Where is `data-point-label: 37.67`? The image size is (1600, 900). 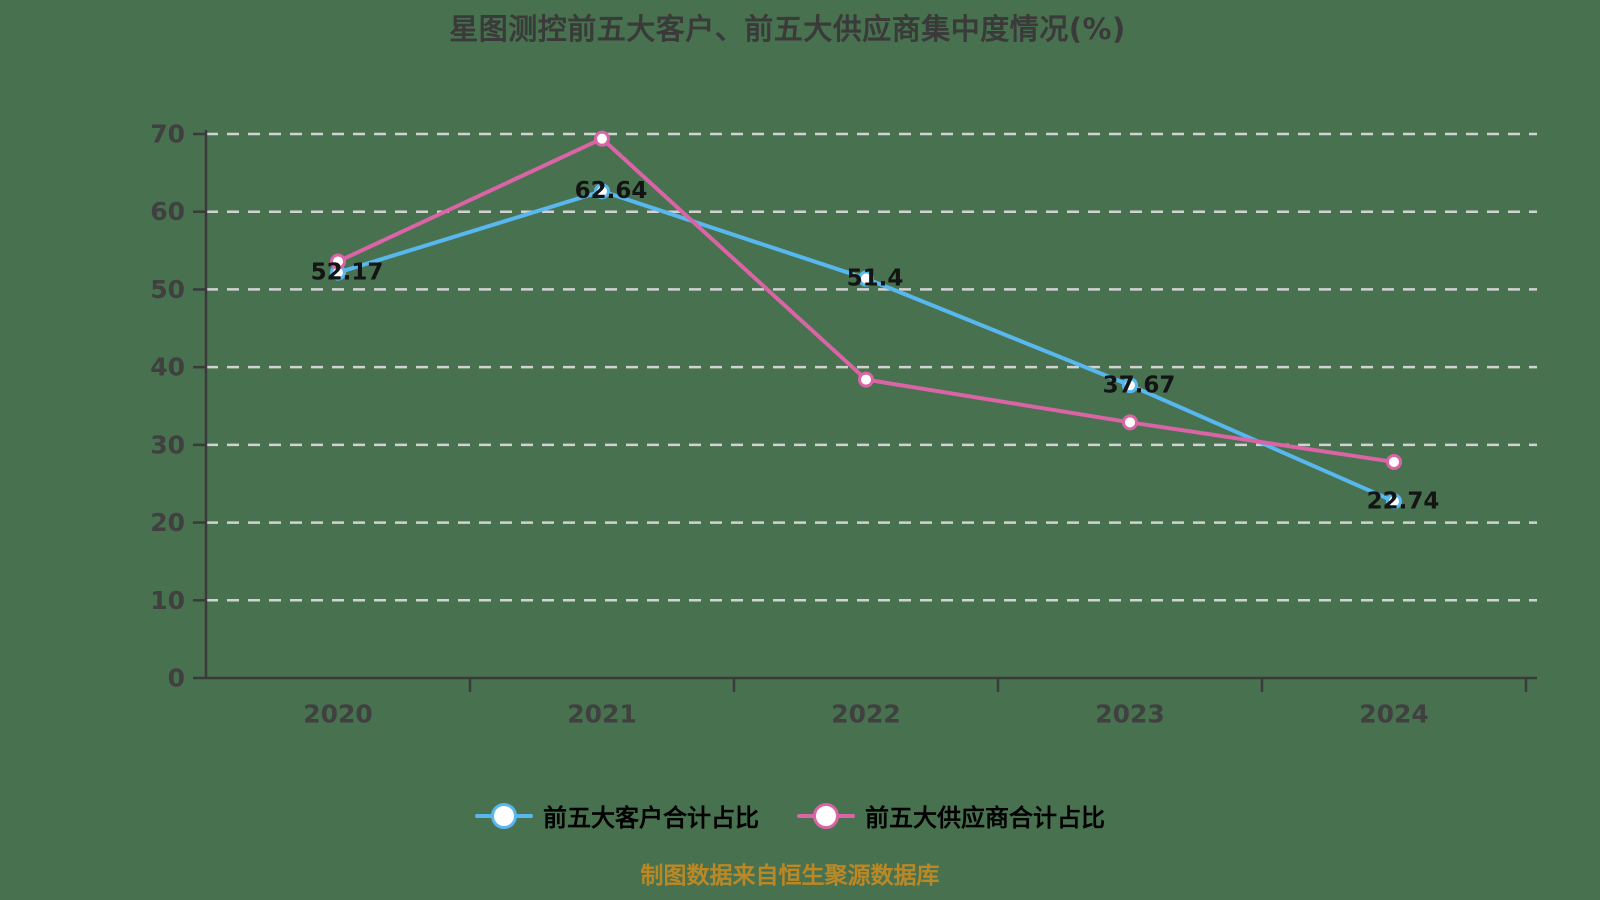
data-point-label: 37.67 is located at coordinates (1139, 385).